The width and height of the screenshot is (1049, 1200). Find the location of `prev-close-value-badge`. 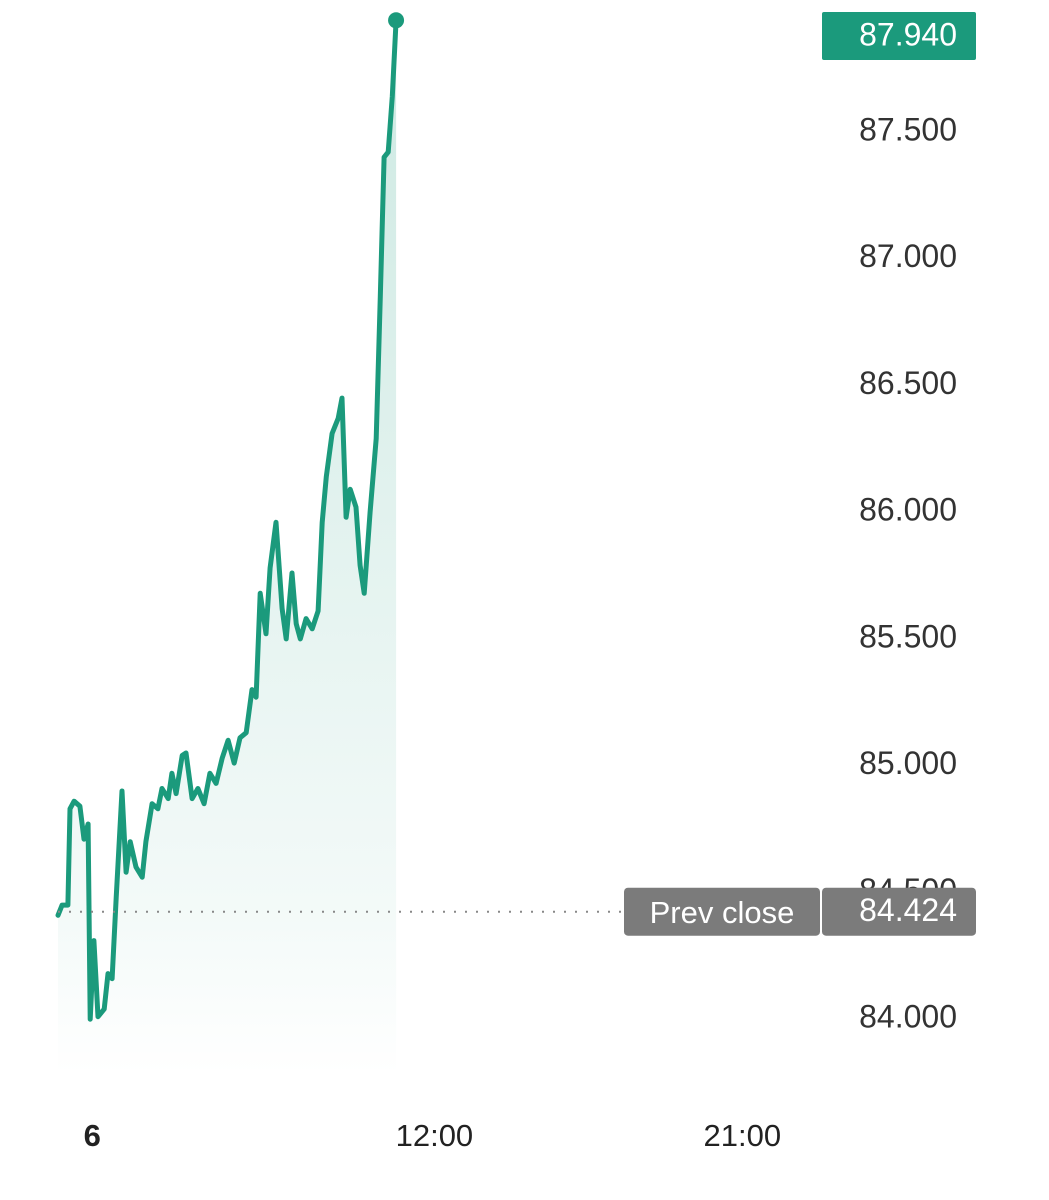

prev-close-value-badge is located at coordinates (899, 911).